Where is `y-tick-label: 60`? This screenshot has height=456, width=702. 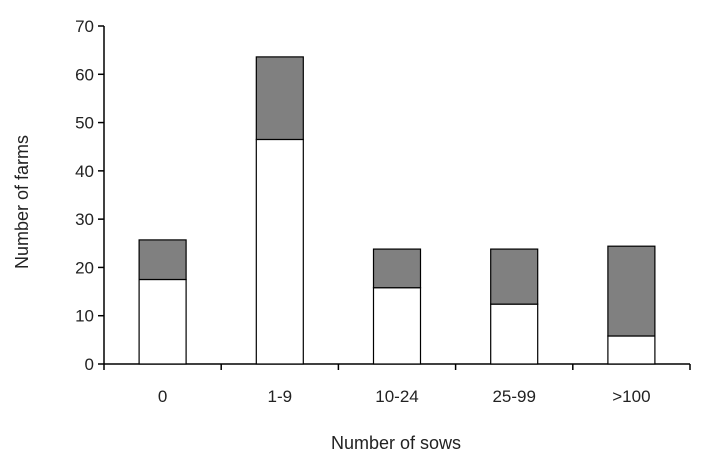
y-tick-label: 60 is located at coordinates (84, 74).